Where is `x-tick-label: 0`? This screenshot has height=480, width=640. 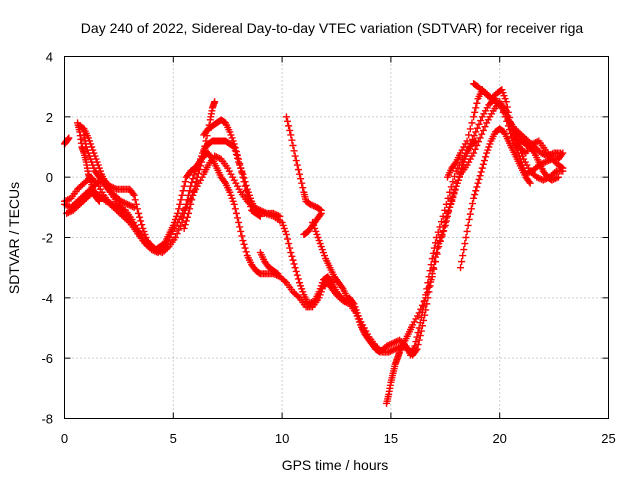
x-tick-label: 0 is located at coordinates (64, 438).